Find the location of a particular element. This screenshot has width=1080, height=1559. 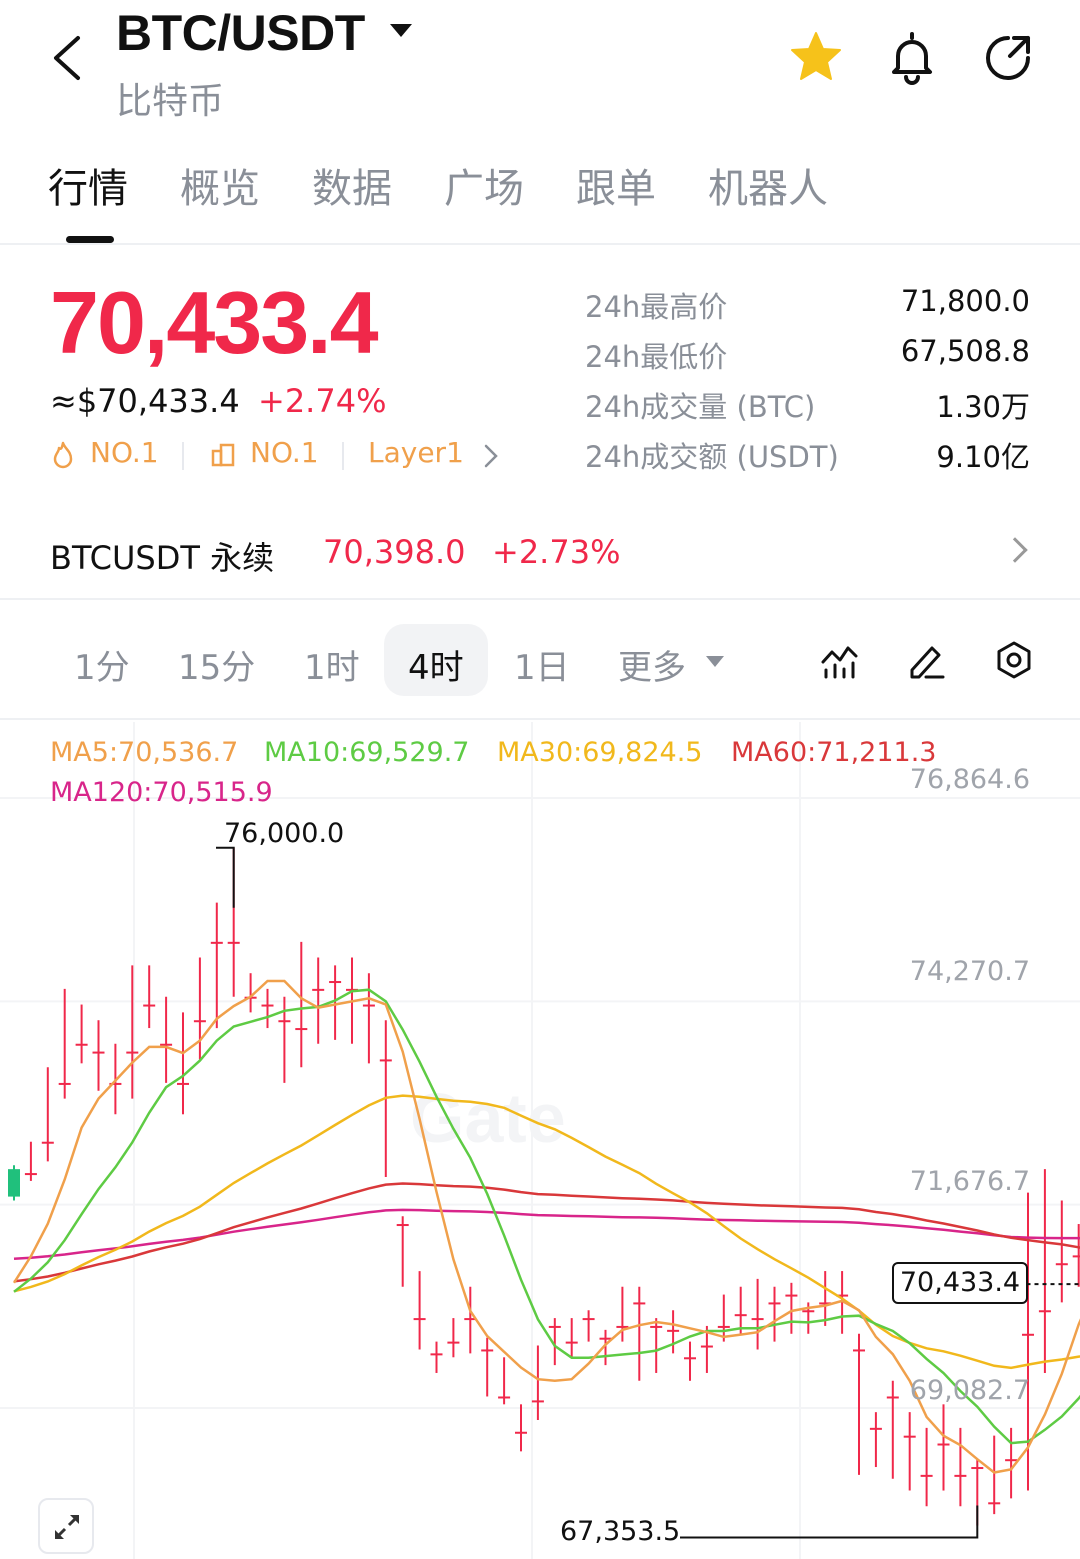

high-price-label: 76,000.0 is located at coordinates (284, 833).